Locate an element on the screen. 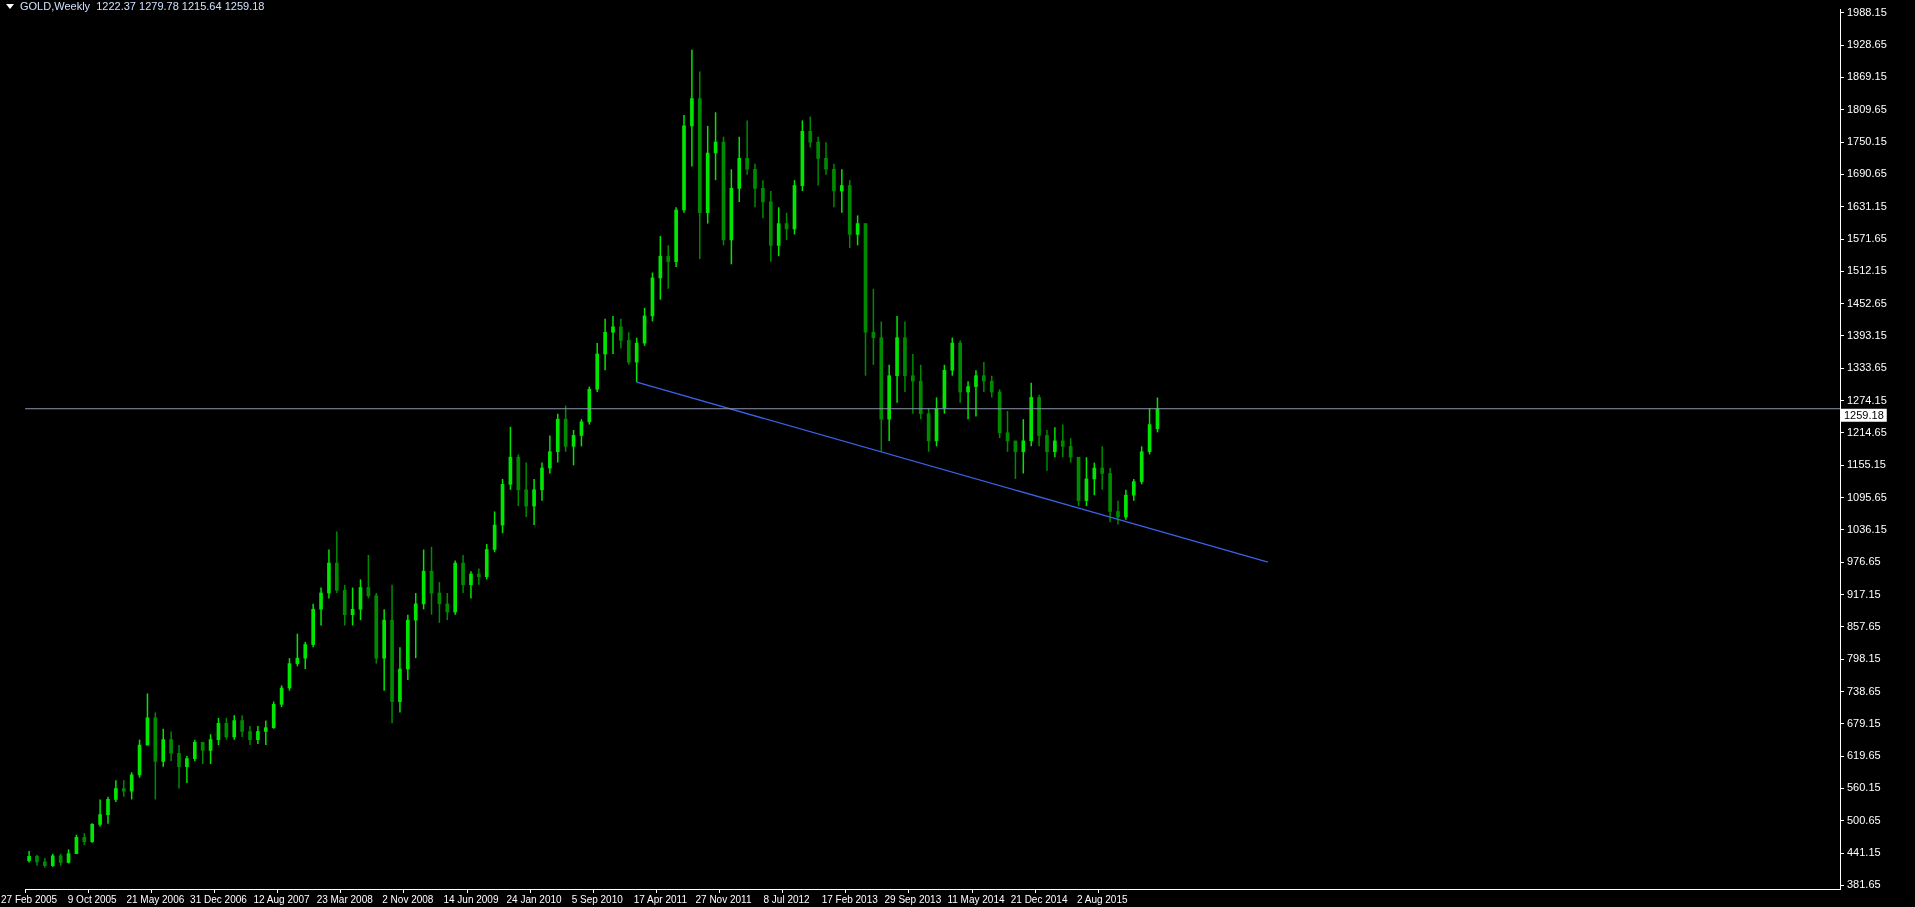 The image size is (1915, 907). y-tick-label: 679.15 is located at coordinates (1864, 722).